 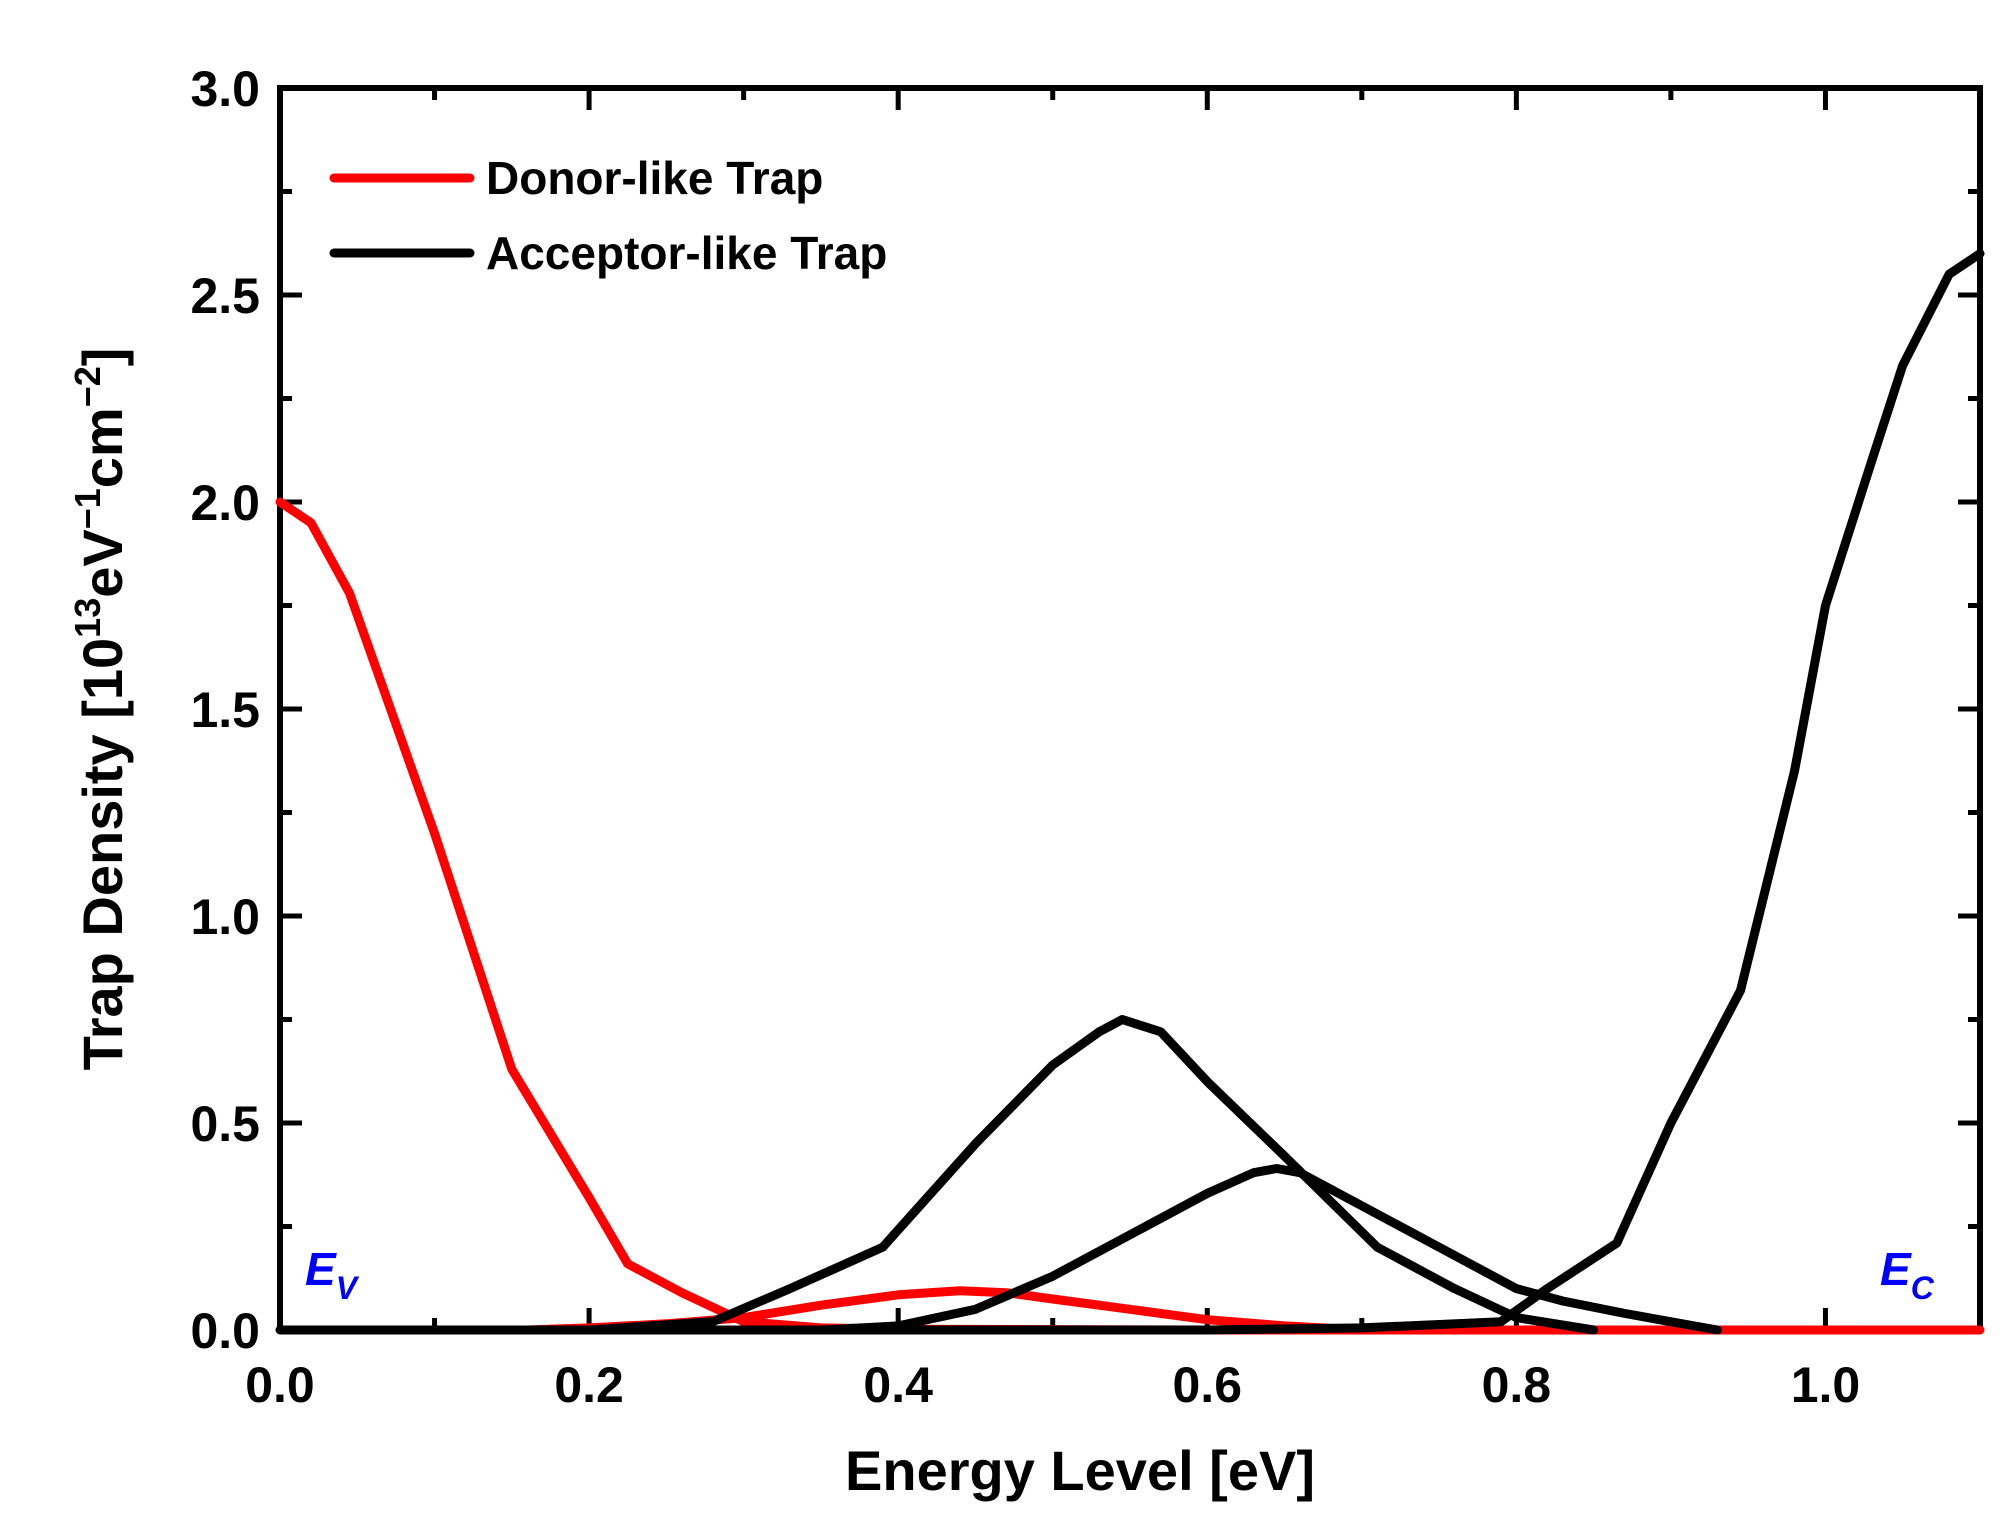 I want to click on legend-label-donor: Donor-like Trap, so click(x=654, y=178).